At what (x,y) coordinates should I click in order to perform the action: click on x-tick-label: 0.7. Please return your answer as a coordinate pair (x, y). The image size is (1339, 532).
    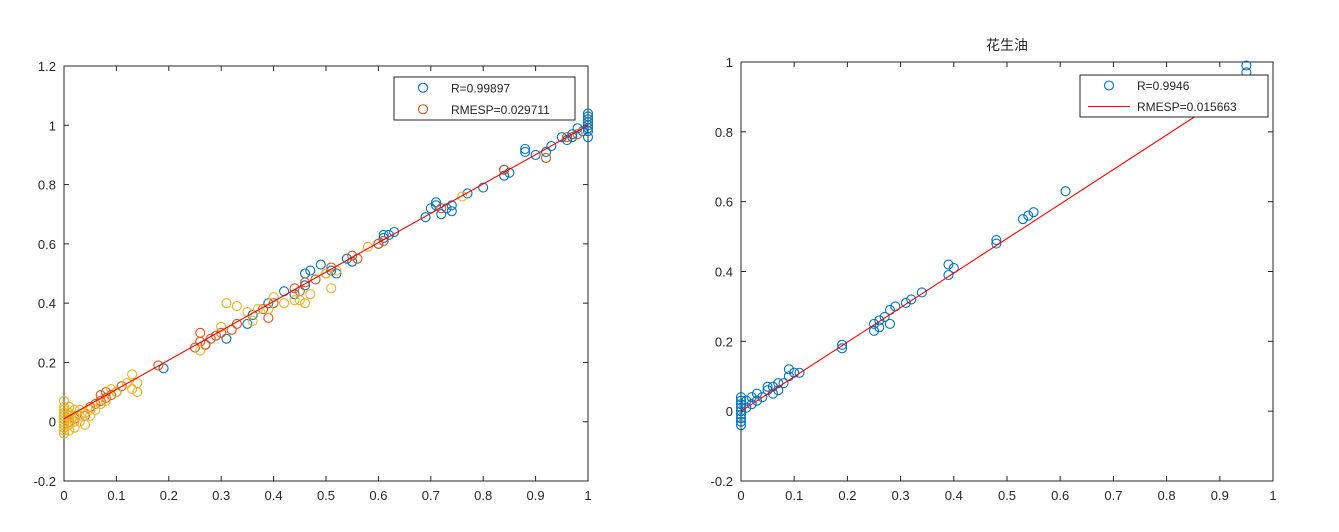
    Looking at the image, I should click on (1113, 495).